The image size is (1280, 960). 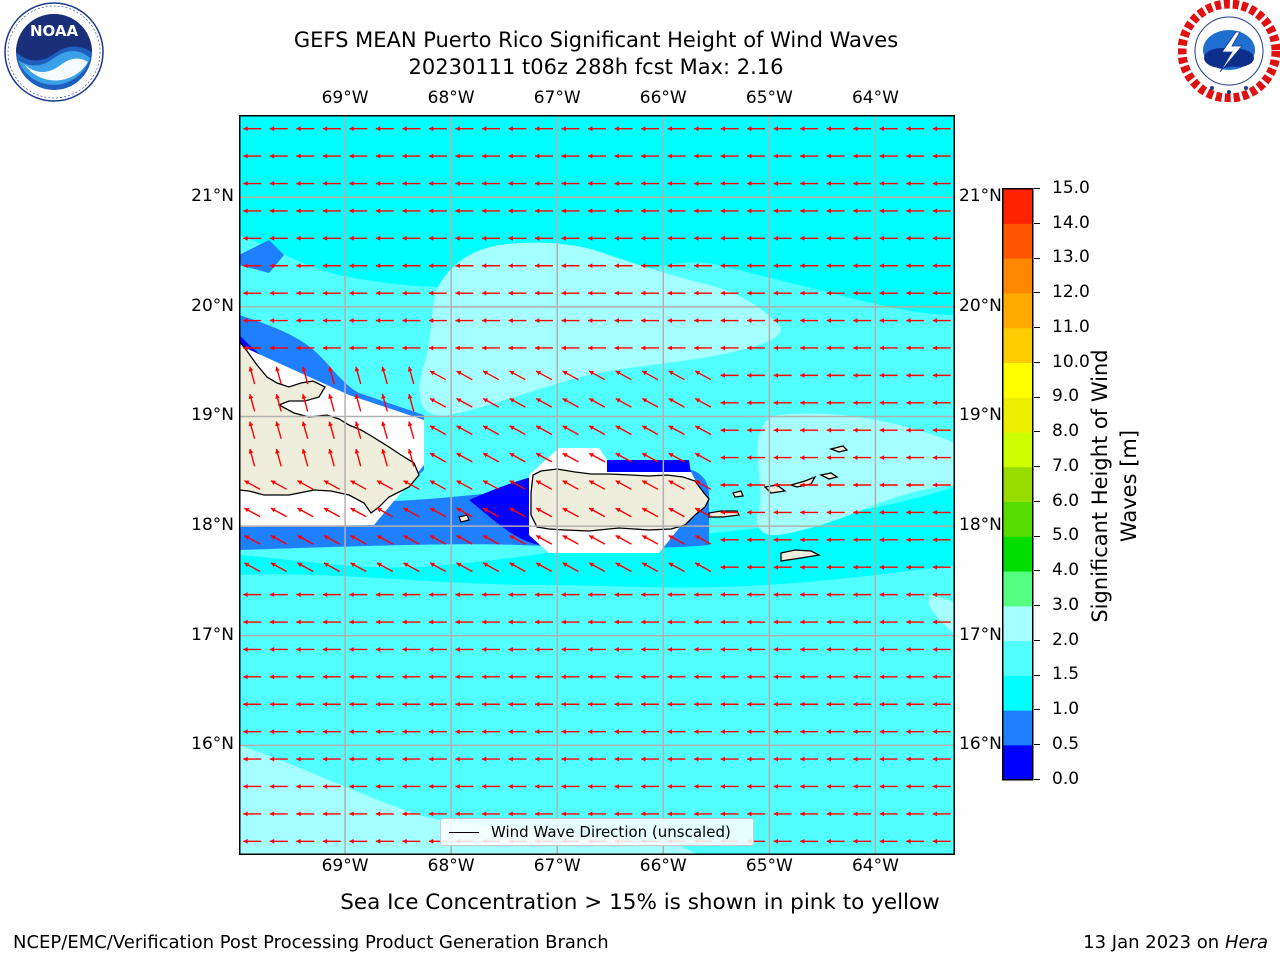 What do you see at coordinates (557, 866) in the screenshot?
I see `lon-label-bottom-2: 67°W` at bounding box center [557, 866].